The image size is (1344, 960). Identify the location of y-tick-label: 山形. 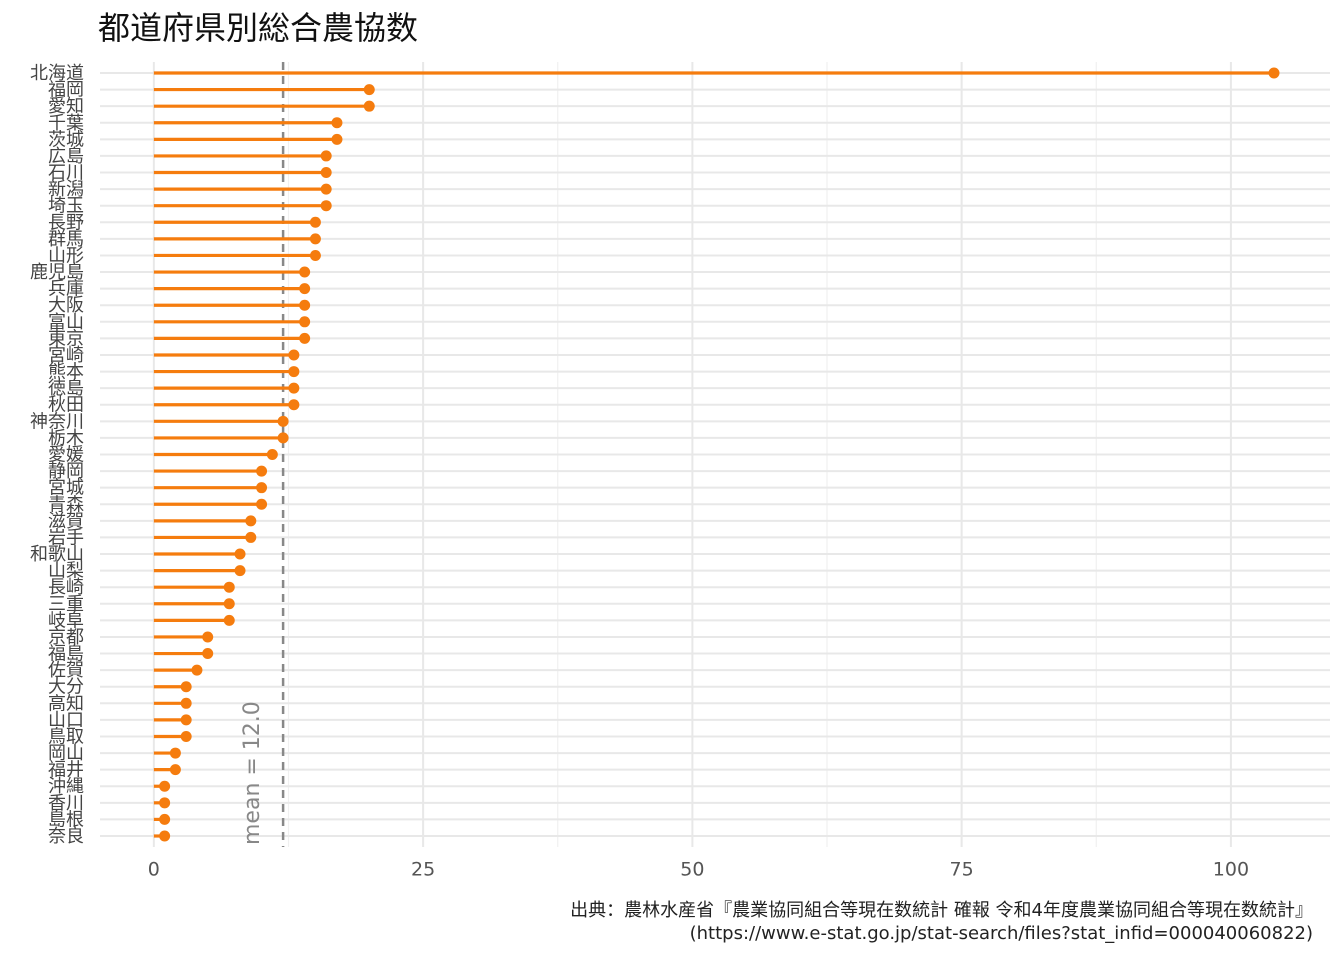
(66, 255).